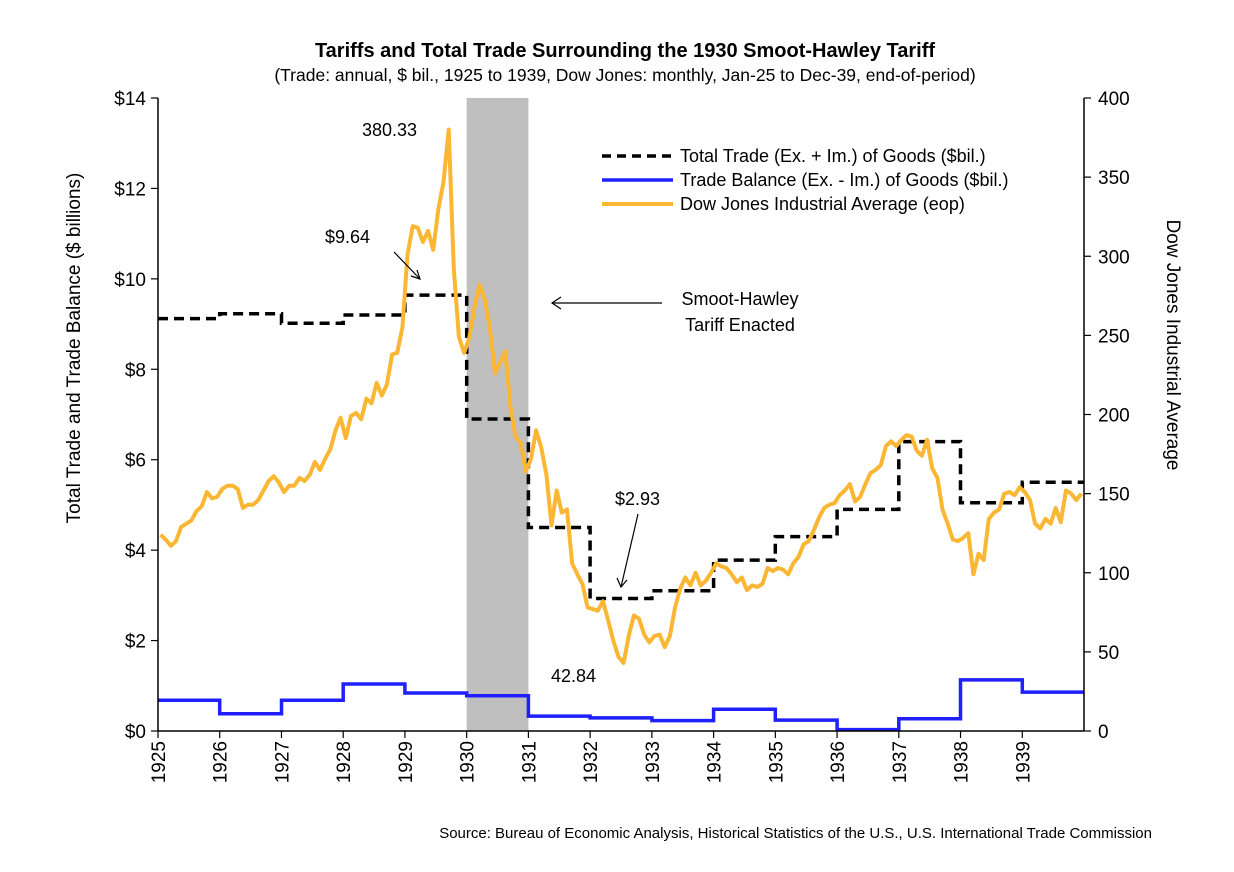 The image size is (1234, 872). What do you see at coordinates (715, 762) in the screenshot?
I see `x-axis-tick-label: 1934` at bounding box center [715, 762].